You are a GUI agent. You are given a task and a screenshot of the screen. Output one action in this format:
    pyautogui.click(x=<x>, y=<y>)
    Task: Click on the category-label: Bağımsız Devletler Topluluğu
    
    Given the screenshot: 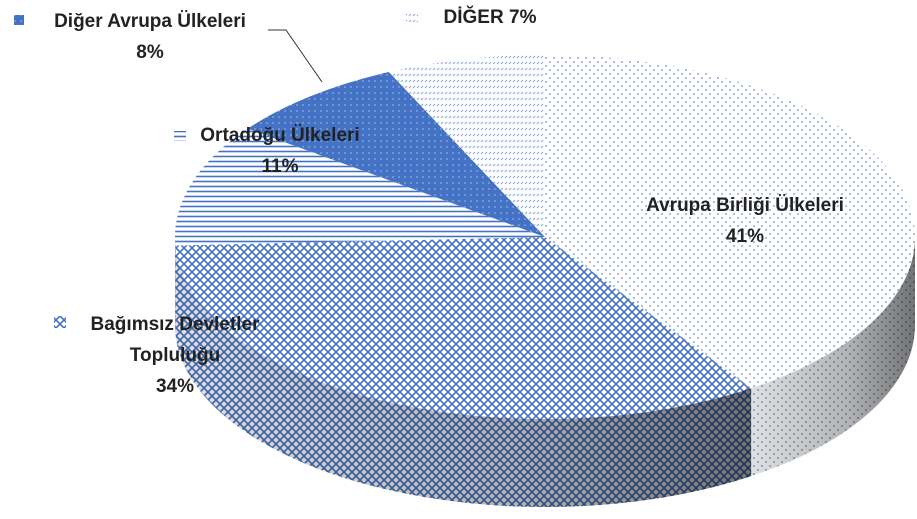 What is the action you would take?
    pyautogui.click(x=175, y=340)
    